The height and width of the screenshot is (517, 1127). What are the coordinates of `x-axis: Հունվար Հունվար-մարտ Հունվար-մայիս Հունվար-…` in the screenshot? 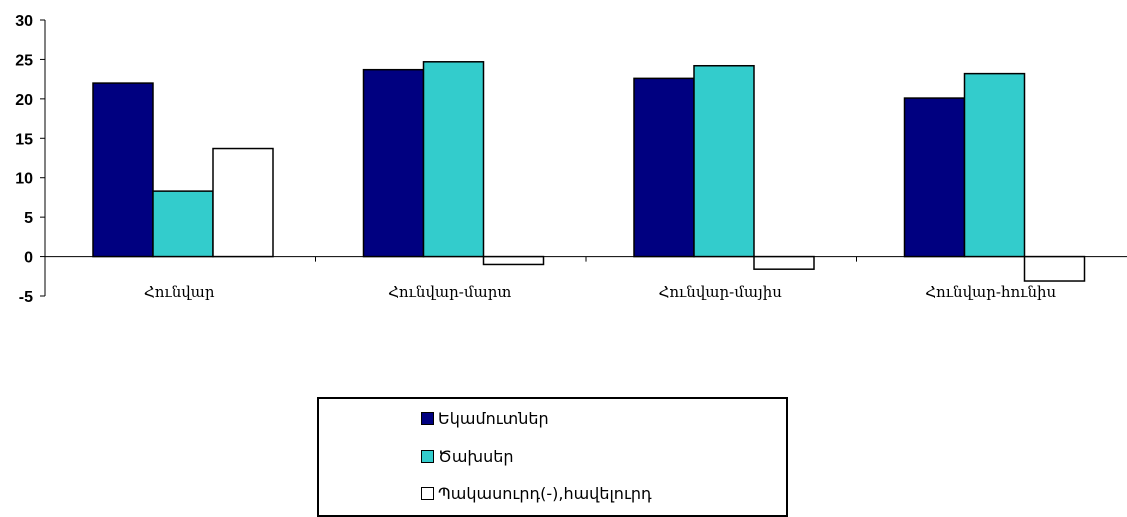 It's located at (586, 278).